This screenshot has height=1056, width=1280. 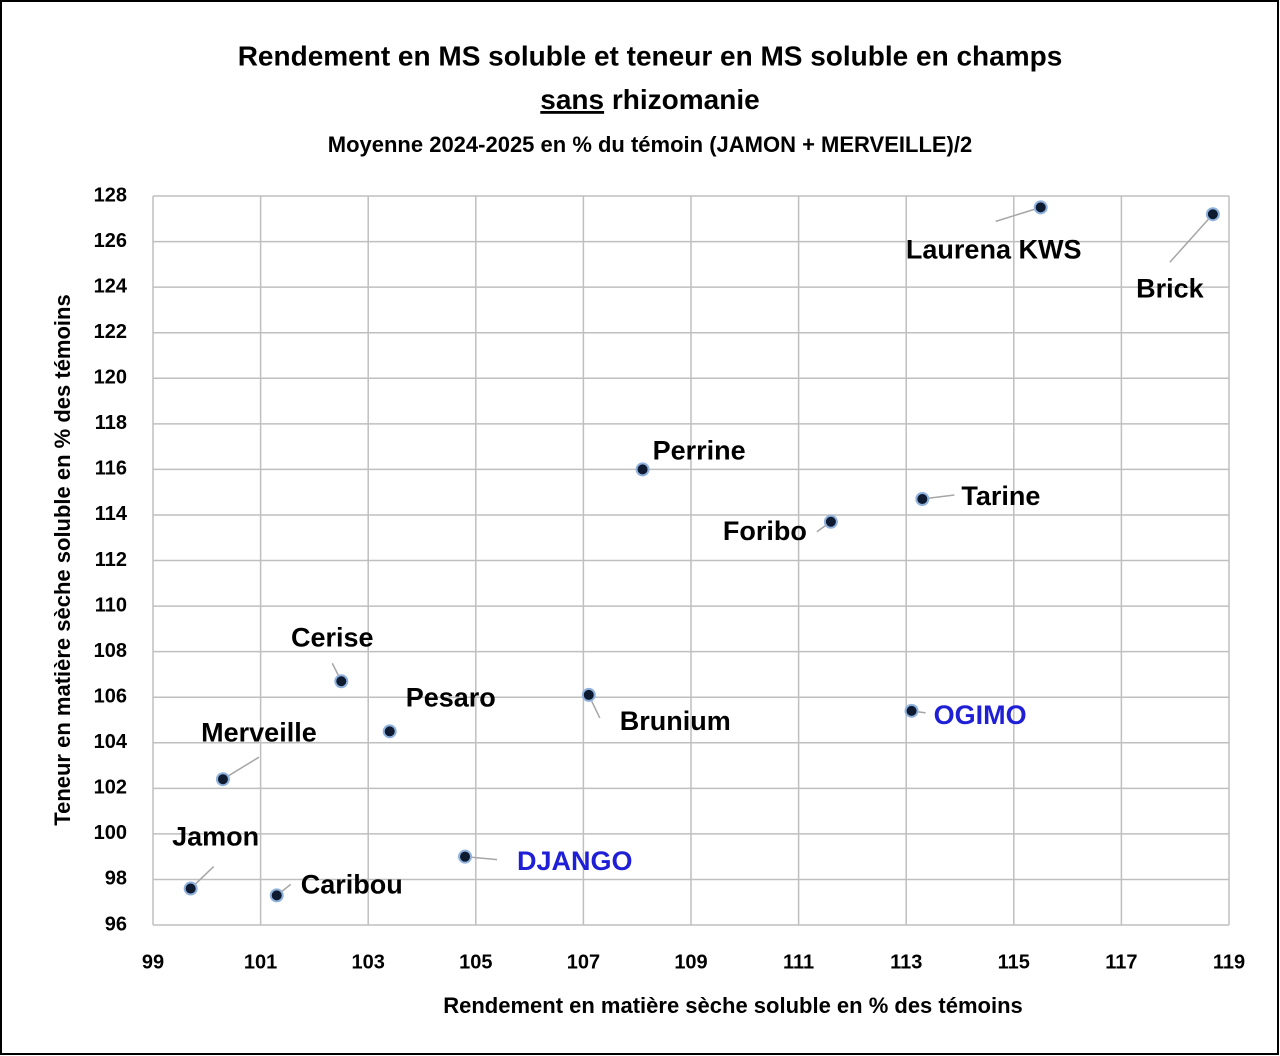 I want to click on y-tick-label: 126, so click(x=110, y=241).